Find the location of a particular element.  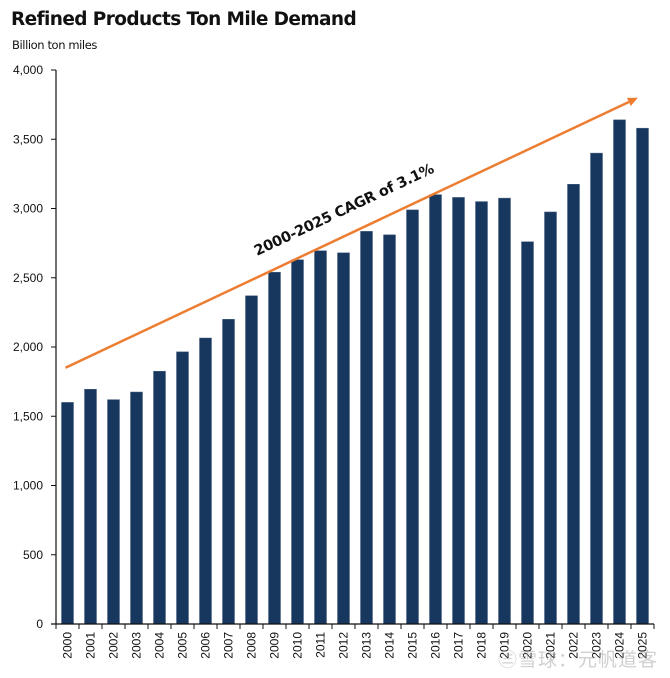

x-tick-label-2006: 2006 is located at coordinates (206, 645).